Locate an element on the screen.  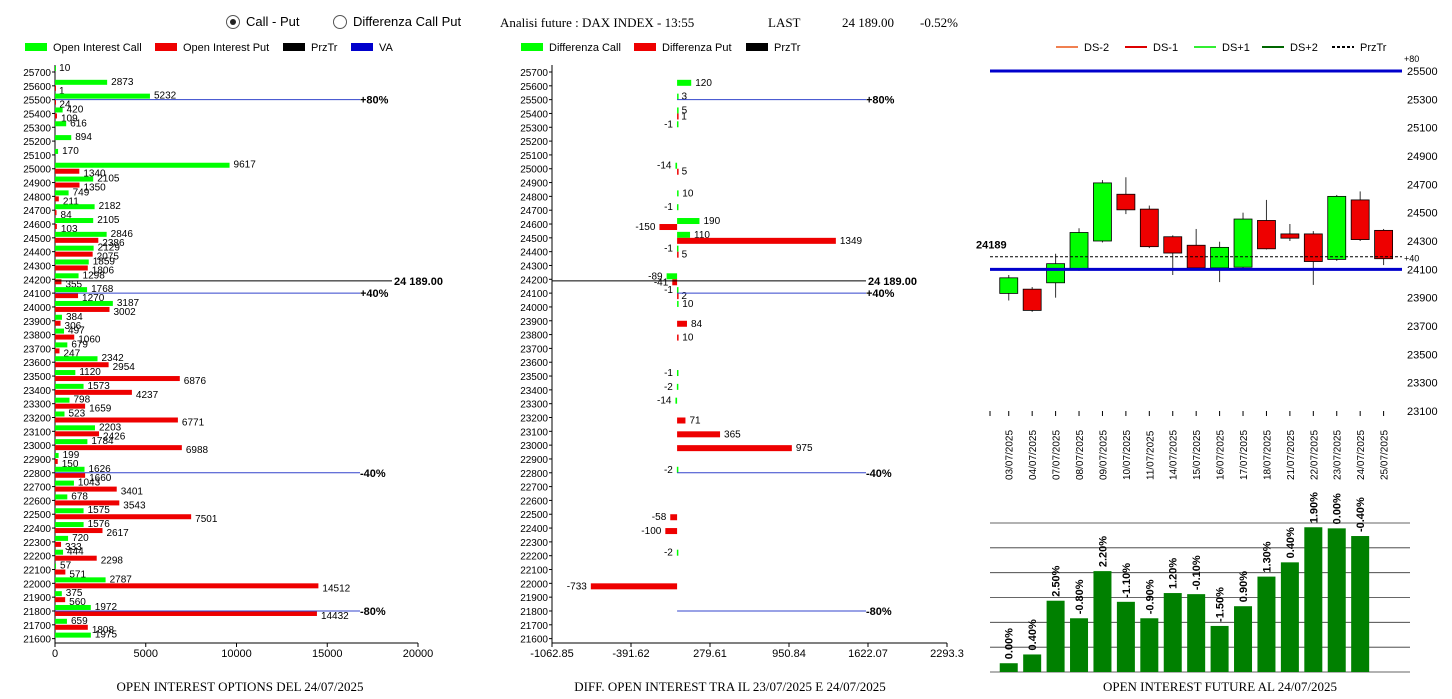
p1-call-value: 497 is located at coordinates (76, 331).